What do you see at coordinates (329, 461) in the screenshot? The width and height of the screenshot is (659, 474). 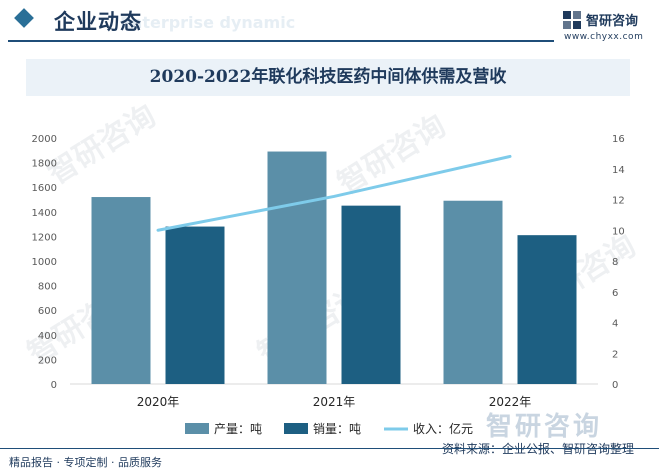 I see `footer: 精品报告 · 专项定制 · 品质服务` at bounding box center [329, 461].